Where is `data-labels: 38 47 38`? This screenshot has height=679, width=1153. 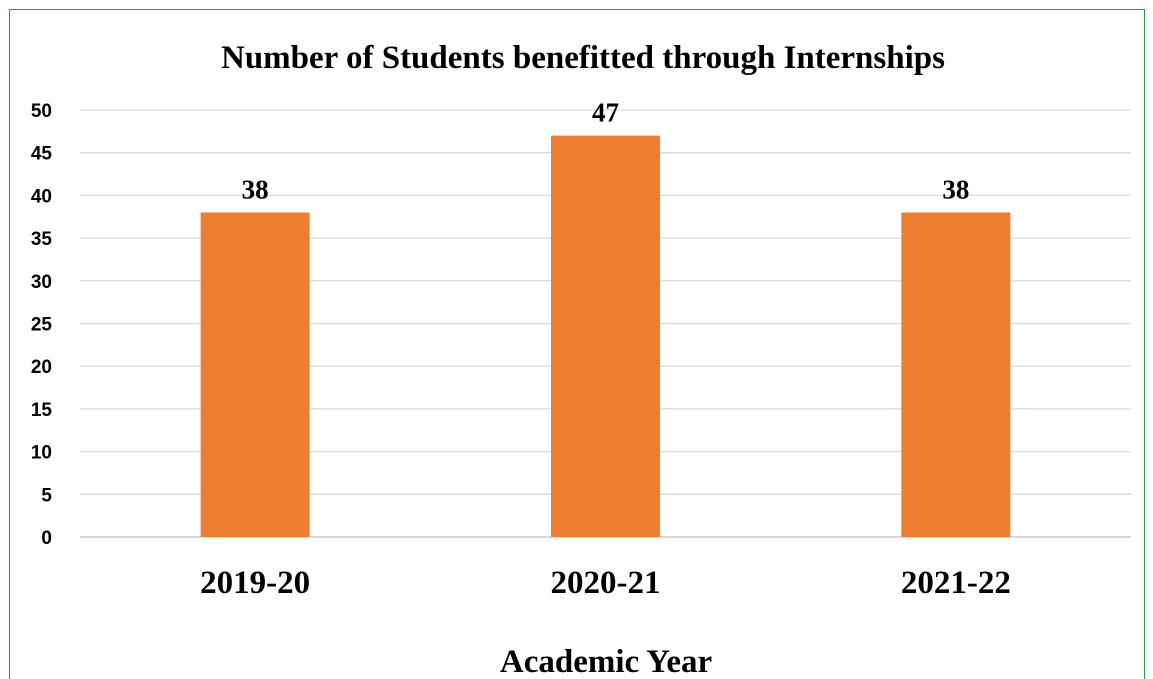 data-labels: 38 47 38 is located at coordinates (606, 151).